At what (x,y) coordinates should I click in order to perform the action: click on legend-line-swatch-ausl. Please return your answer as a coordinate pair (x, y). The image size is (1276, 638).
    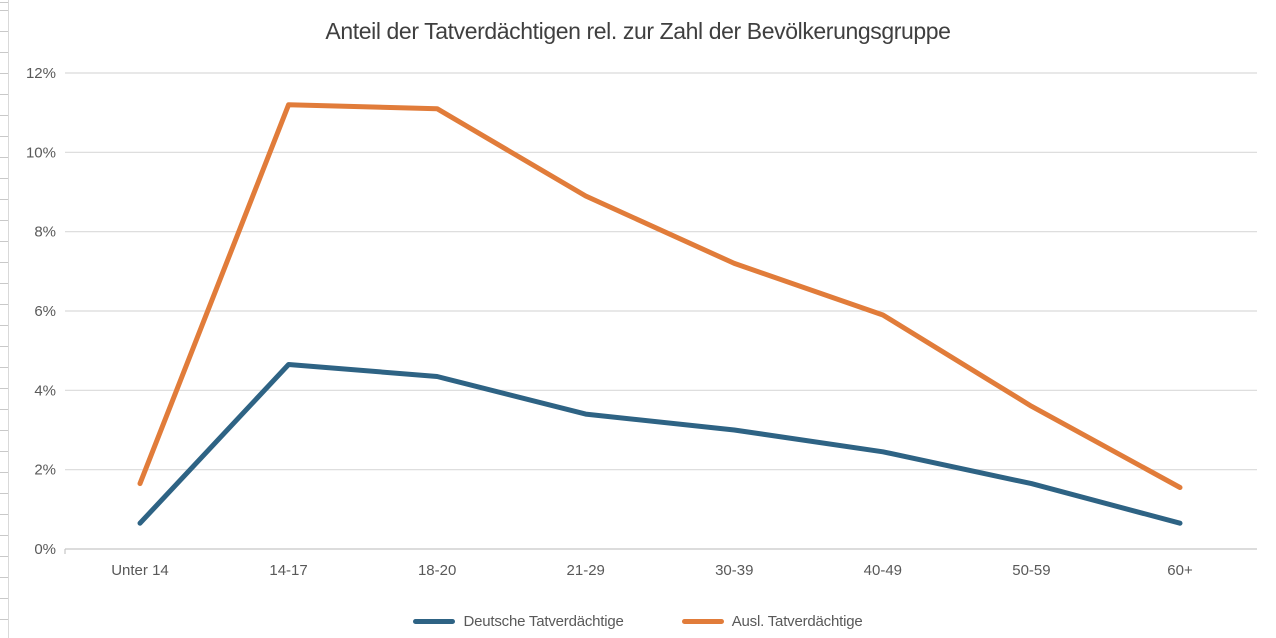
    Looking at the image, I should click on (702, 621).